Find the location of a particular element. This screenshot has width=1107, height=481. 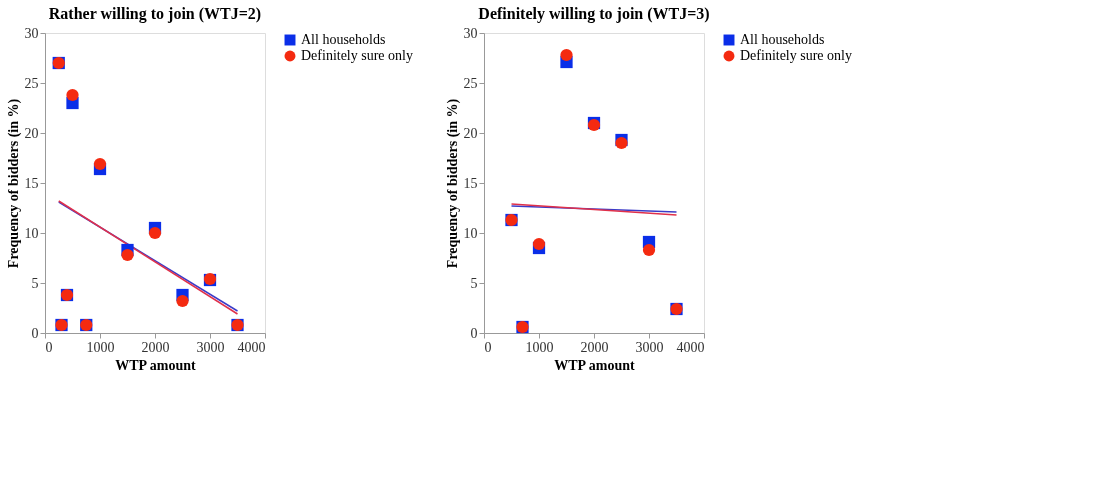

chart-title: Definitely willing to join (WTJ=3) is located at coordinates (594, 14).